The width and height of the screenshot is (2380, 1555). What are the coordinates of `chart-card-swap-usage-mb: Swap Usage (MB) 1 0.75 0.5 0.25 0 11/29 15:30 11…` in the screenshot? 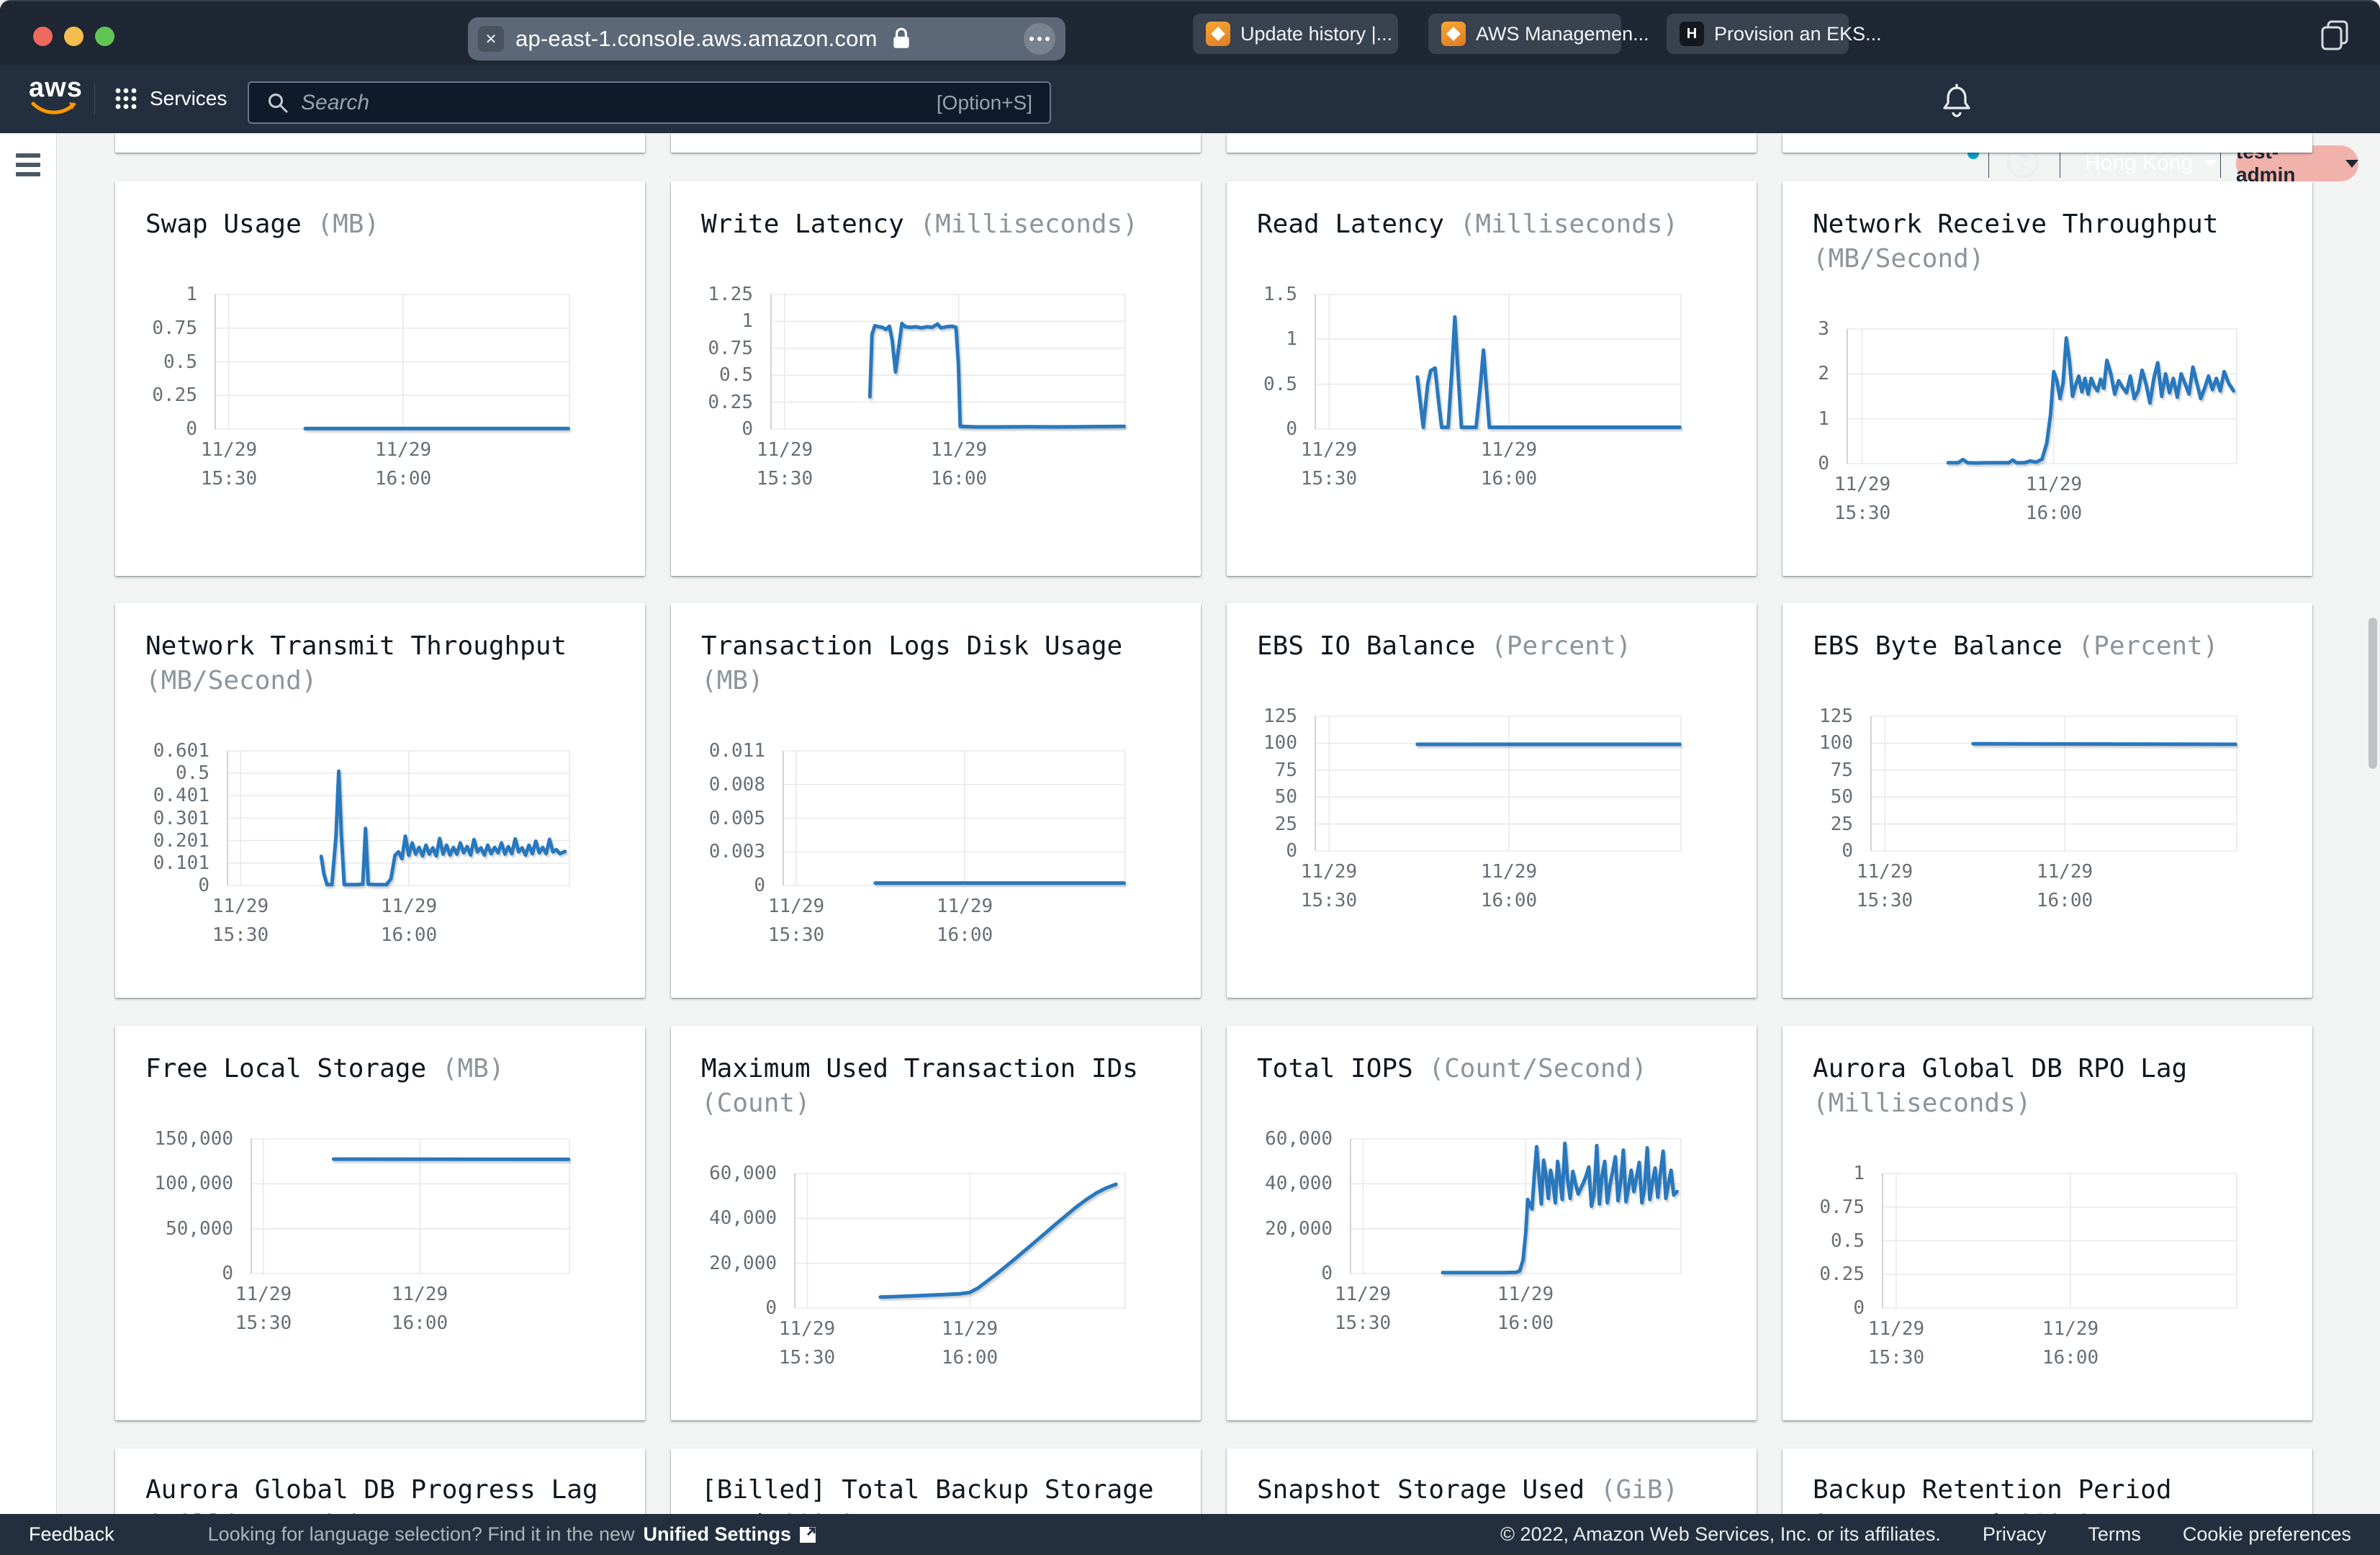 It's located at (380, 378).